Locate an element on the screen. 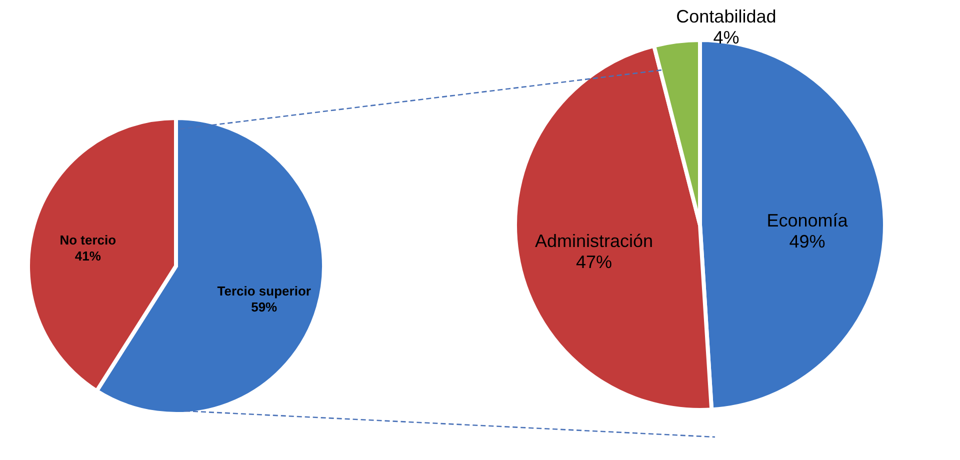 Image resolution: width=960 pixels, height=460 pixels. slice-label: Contabilidad is located at coordinates (726, 16).